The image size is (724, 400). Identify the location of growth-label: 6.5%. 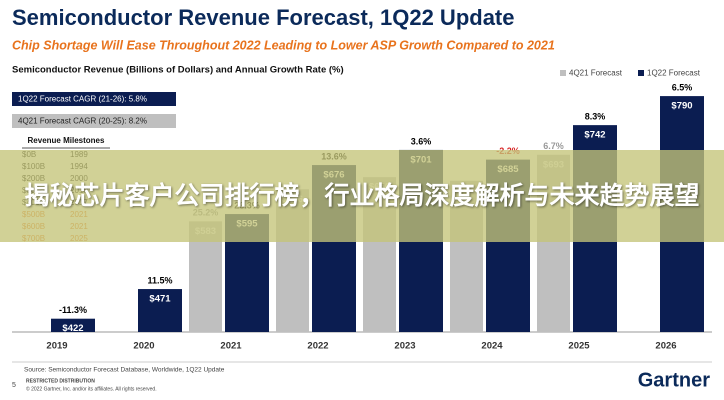
(682, 87).